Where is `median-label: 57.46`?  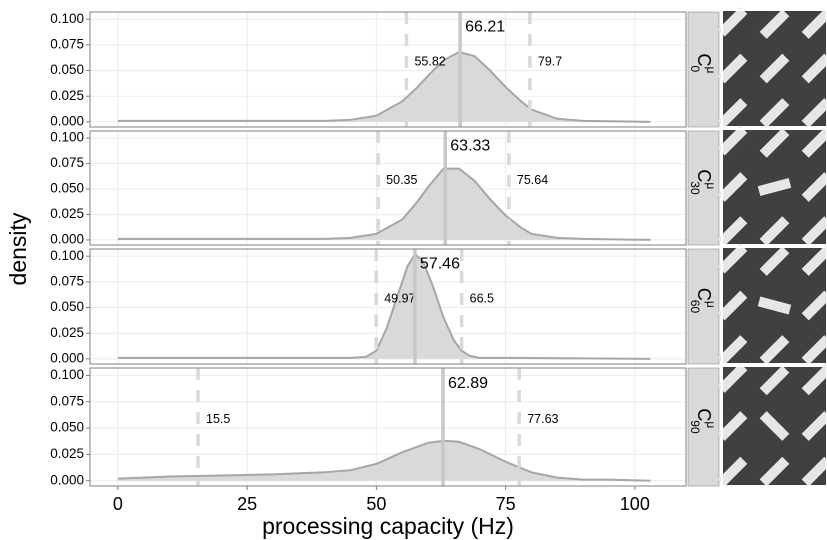
median-label: 57.46 is located at coordinates (440, 264).